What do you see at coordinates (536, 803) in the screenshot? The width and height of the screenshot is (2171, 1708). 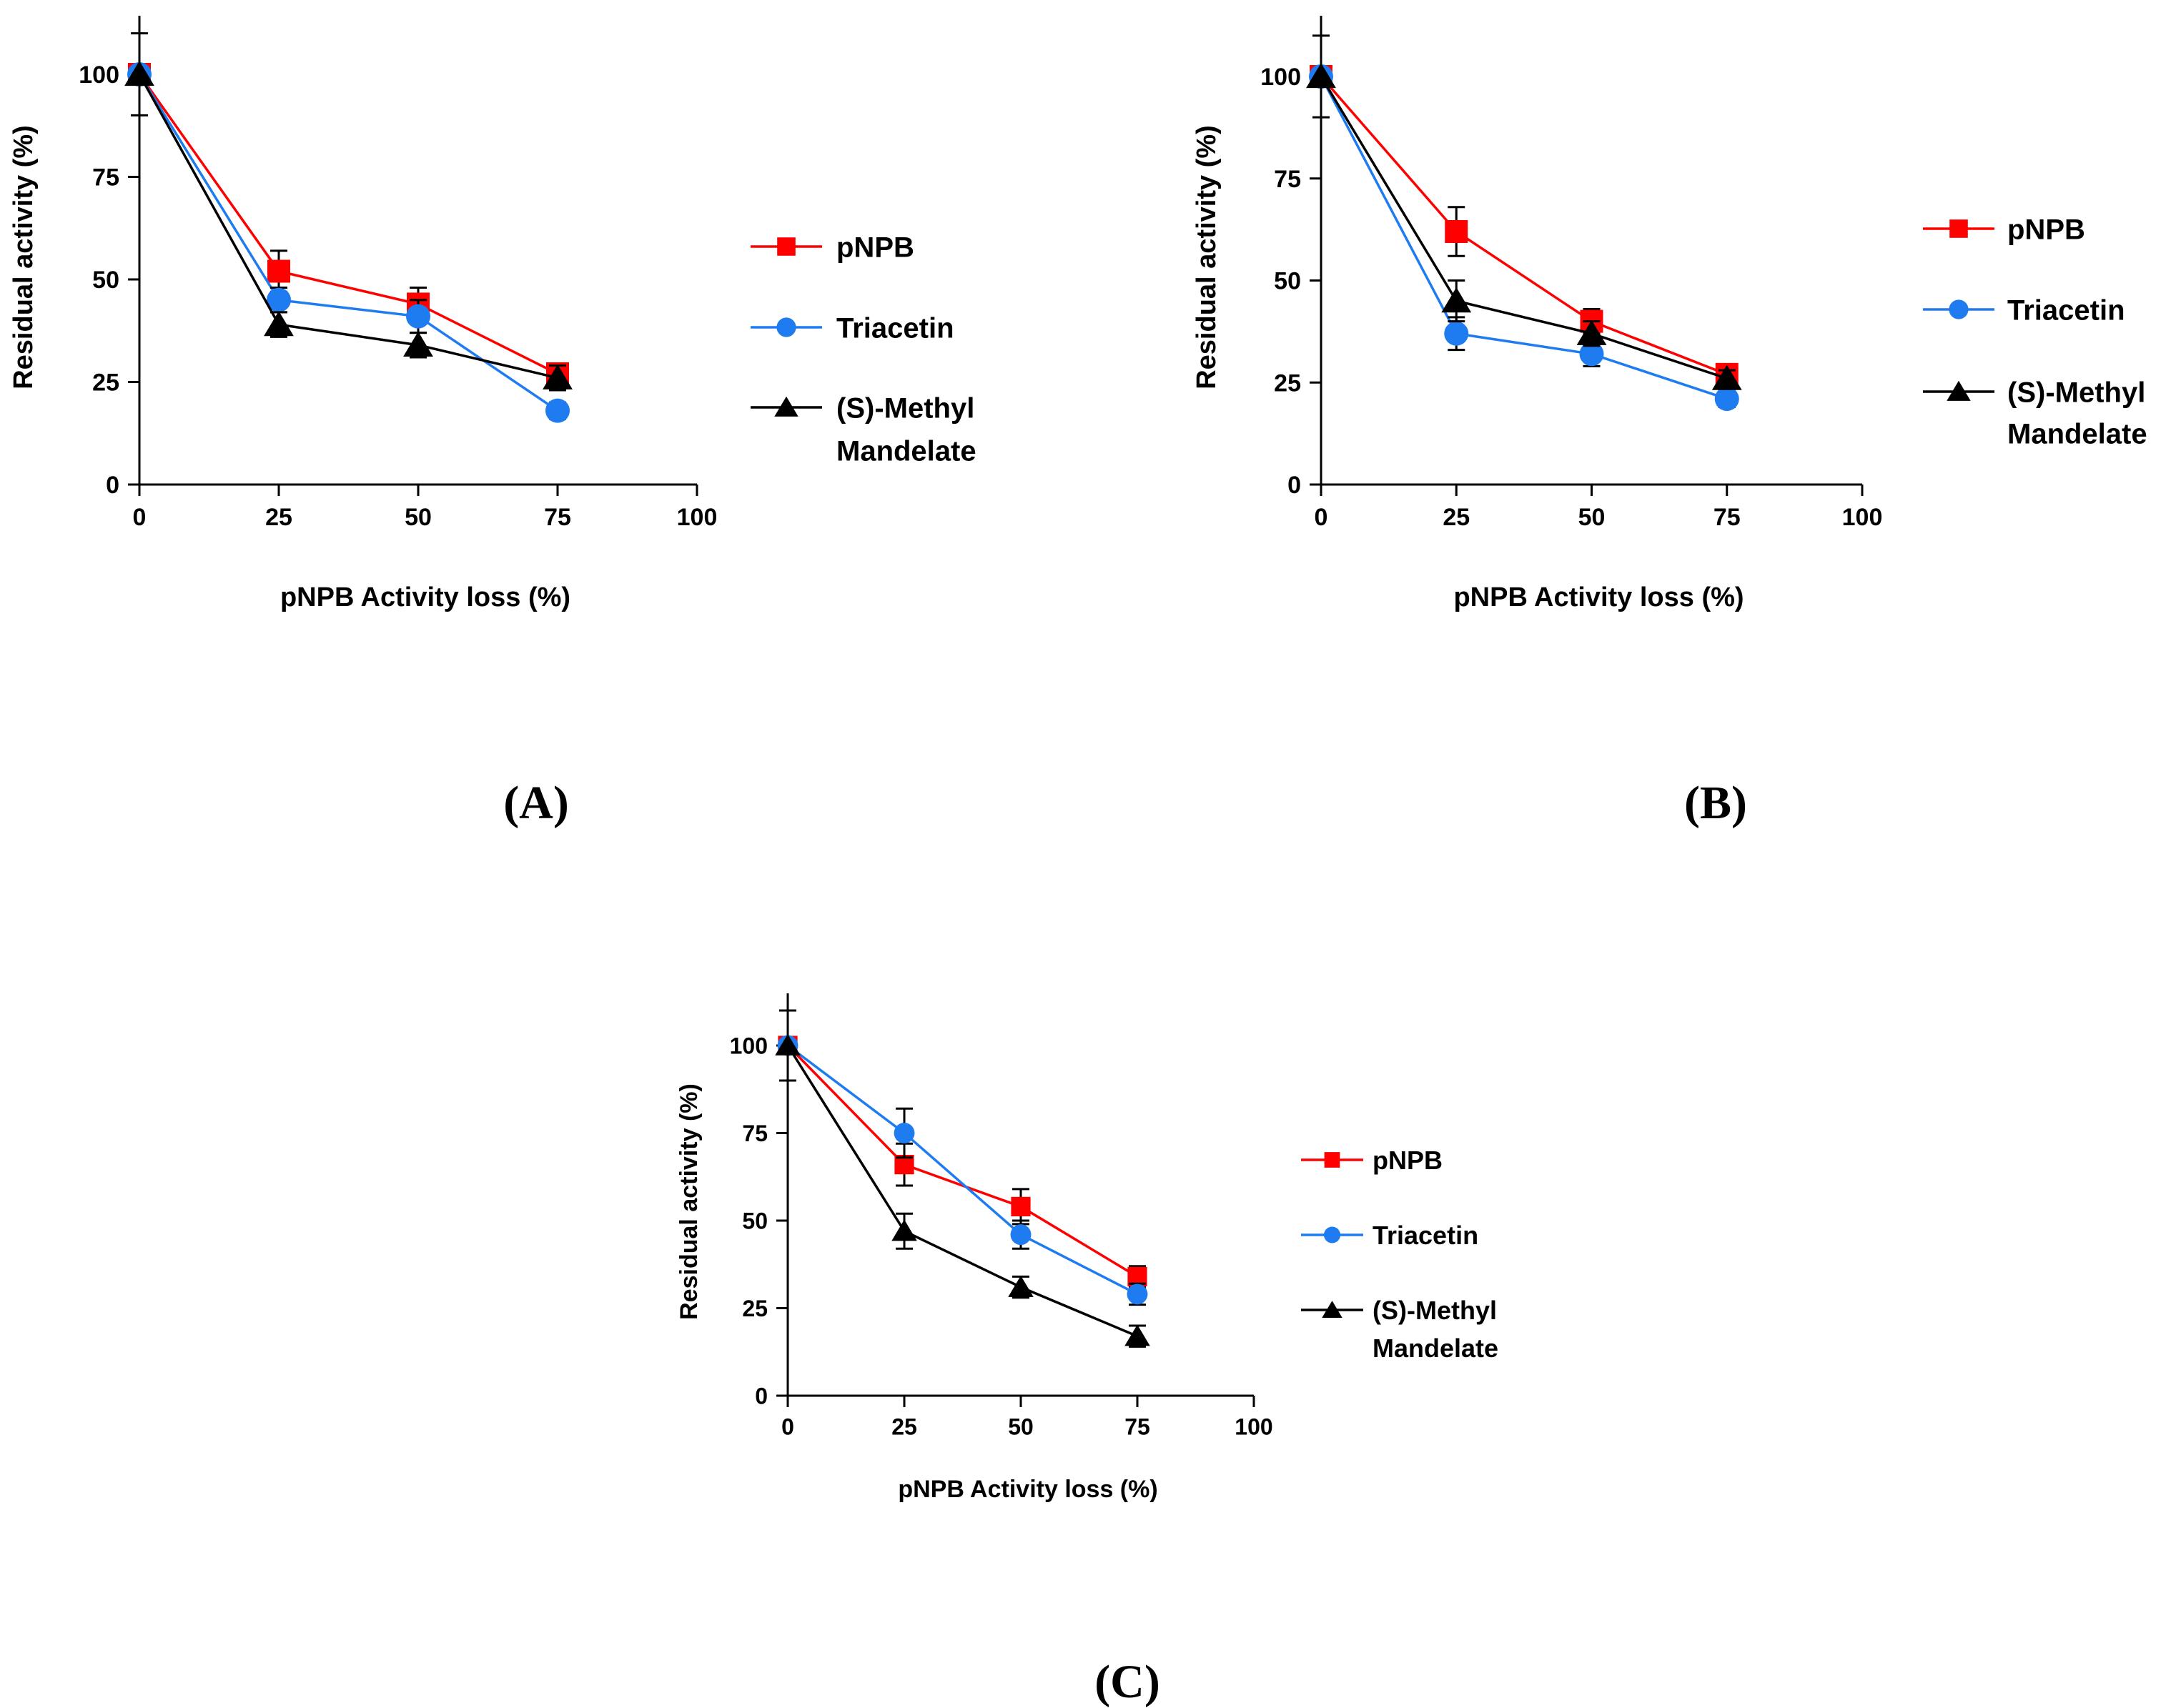 I see `panel-label: (A)` at bounding box center [536, 803].